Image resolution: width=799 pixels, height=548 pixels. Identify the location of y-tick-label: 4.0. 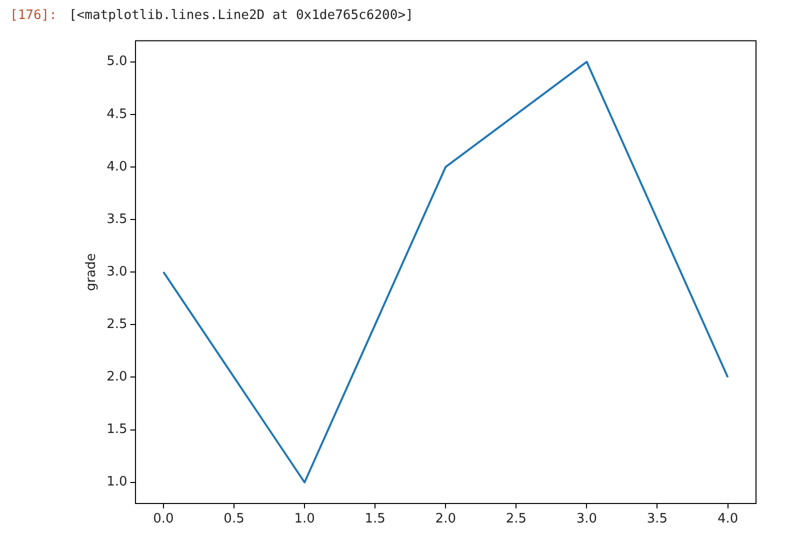
(117, 166).